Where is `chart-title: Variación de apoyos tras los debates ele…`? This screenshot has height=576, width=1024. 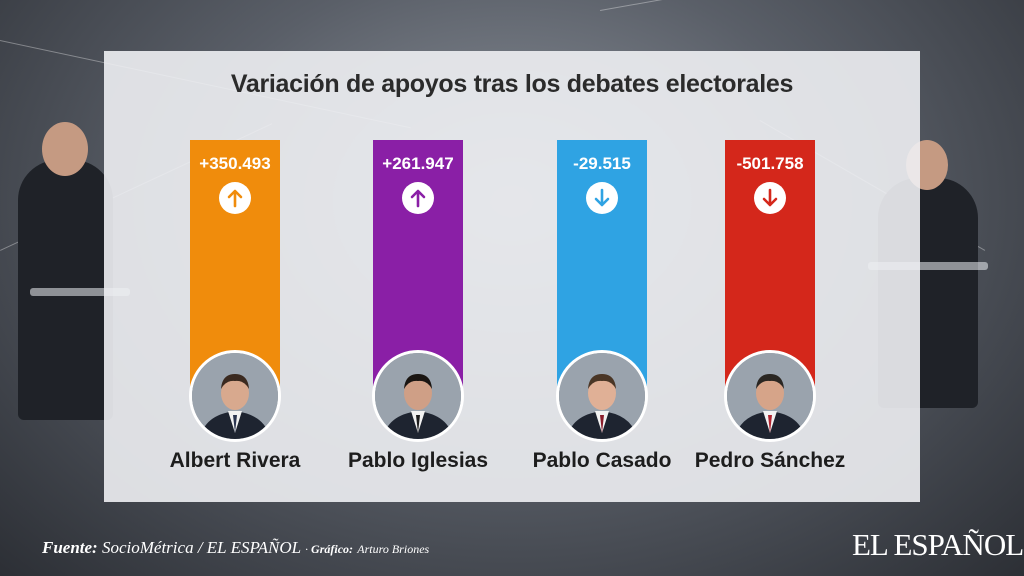 chart-title: Variación de apoyos tras los debates ele… is located at coordinates (512, 84).